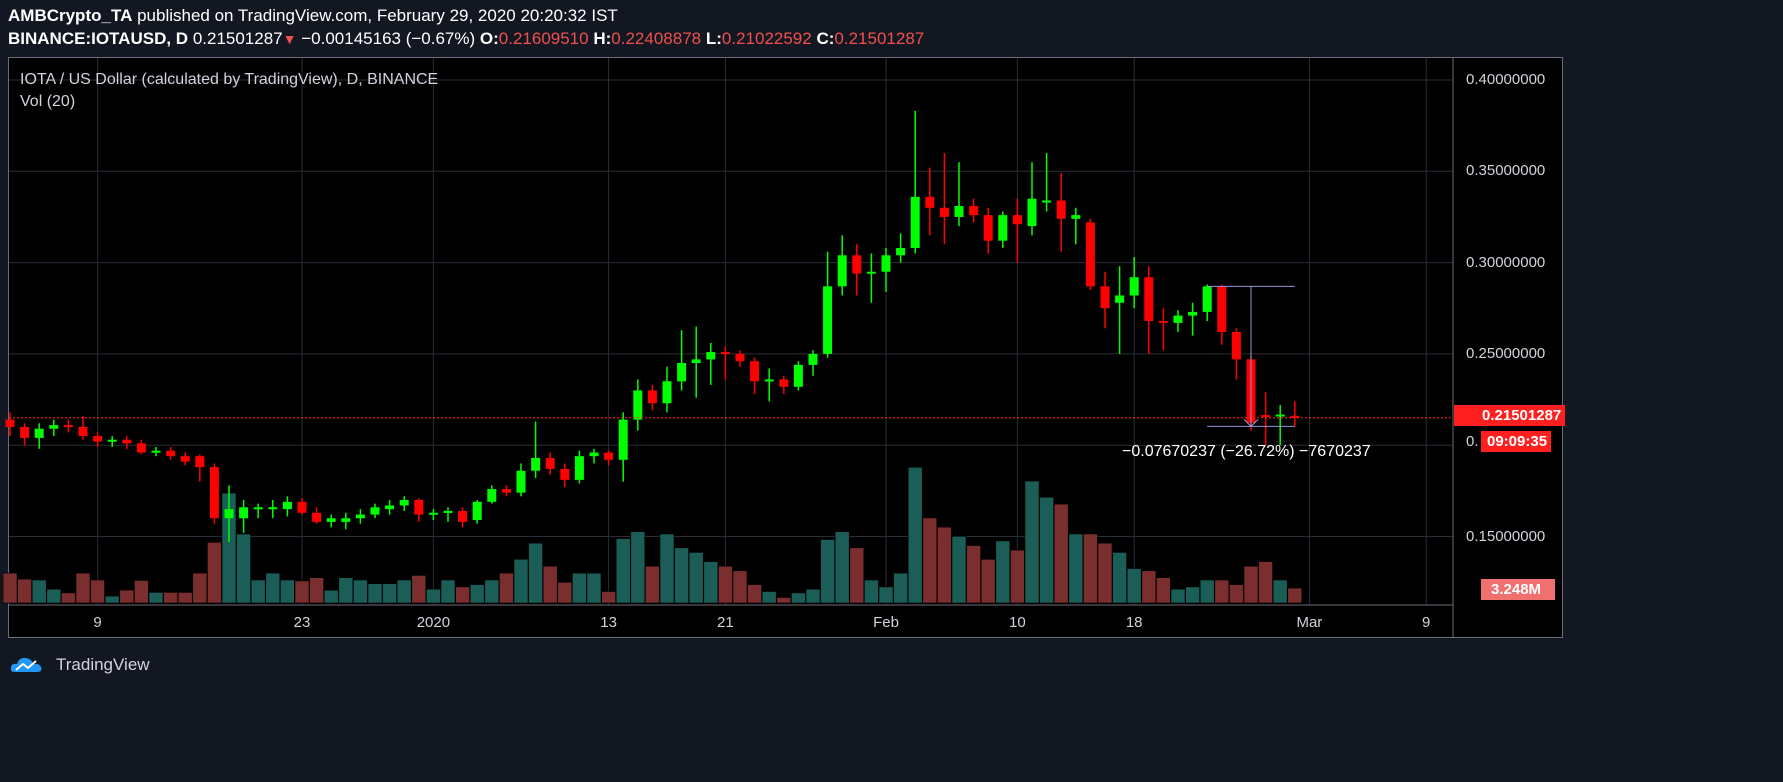 The width and height of the screenshot is (1783, 782). Describe the element at coordinates (1506, 79) in the screenshot. I see `price-tick-label: 0.40000000` at that location.